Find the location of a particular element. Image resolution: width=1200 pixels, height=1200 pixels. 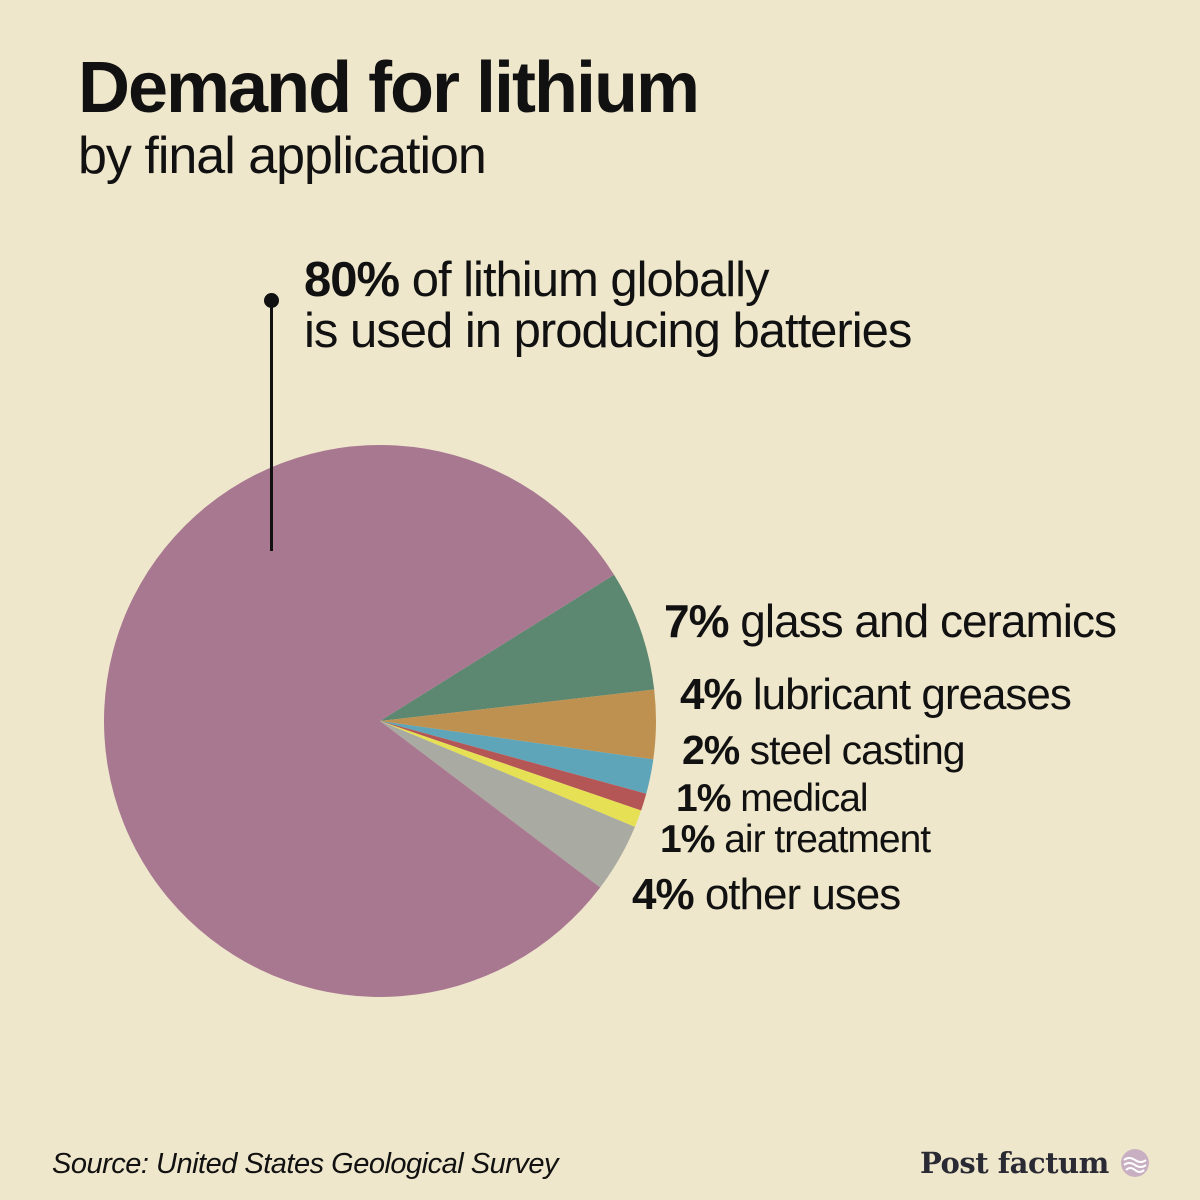

slice-label-percentage: 2% is located at coordinates (711, 750).